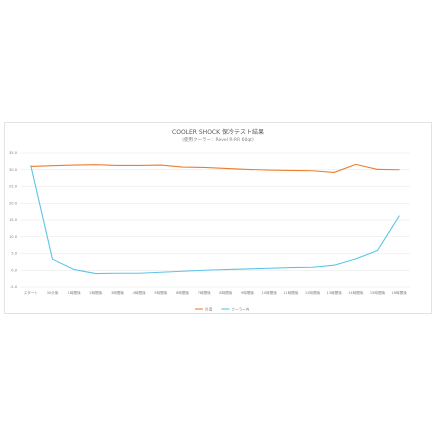  What do you see at coordinates (247, 292) in the screenshot?
I see `x-tick-label: 9時間後` at bounding box center [247, 292].